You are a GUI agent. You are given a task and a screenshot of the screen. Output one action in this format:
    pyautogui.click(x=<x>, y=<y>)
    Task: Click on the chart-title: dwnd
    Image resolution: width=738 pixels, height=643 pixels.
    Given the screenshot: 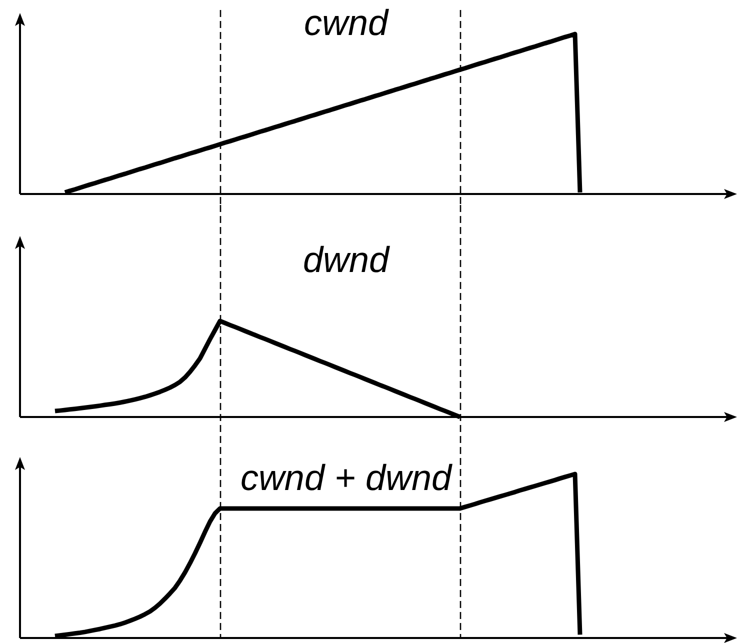 What is the action you would take?
    pyautogui.click(x=346, y=259)
    